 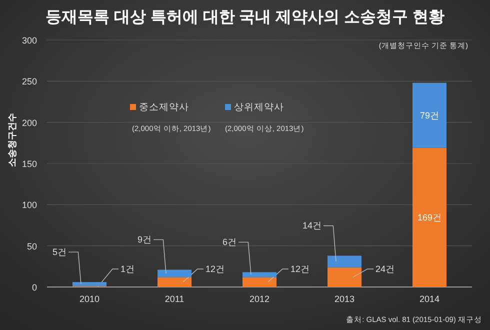 I want to click on y-axis-title: 소송청구건수, so click(x=12, y=140).